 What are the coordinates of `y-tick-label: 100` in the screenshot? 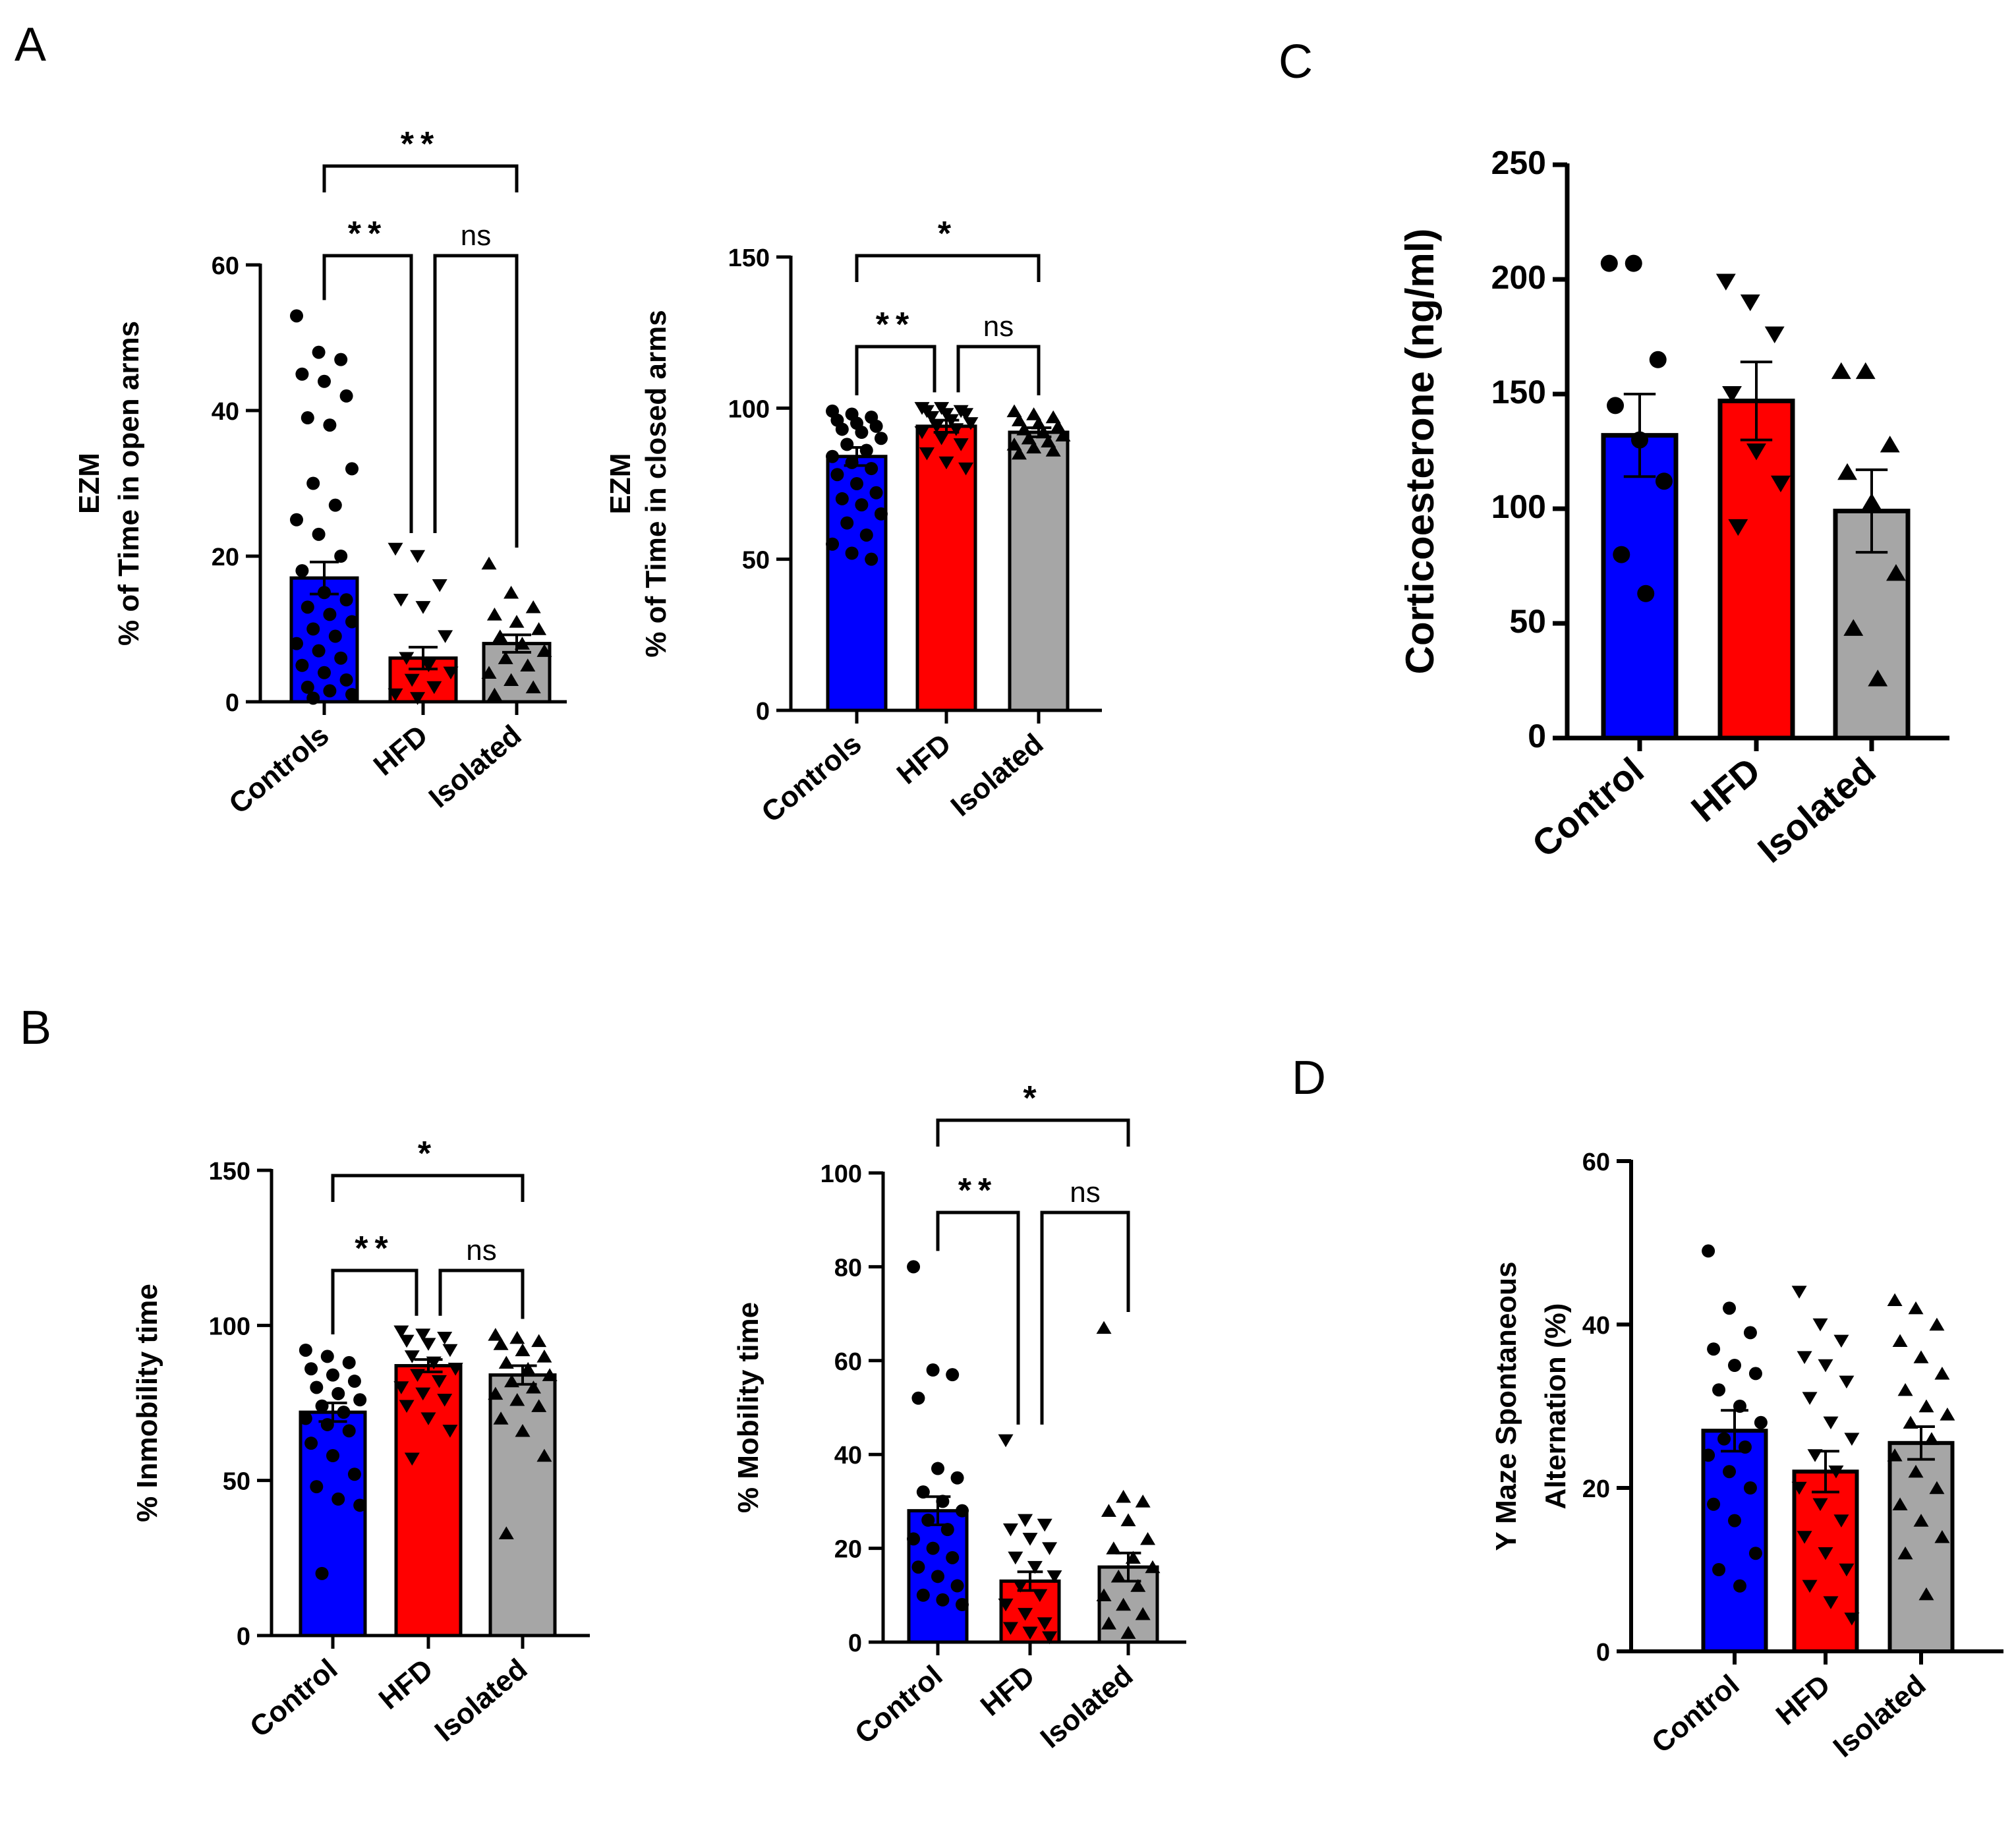 It's located at (841, 1174).